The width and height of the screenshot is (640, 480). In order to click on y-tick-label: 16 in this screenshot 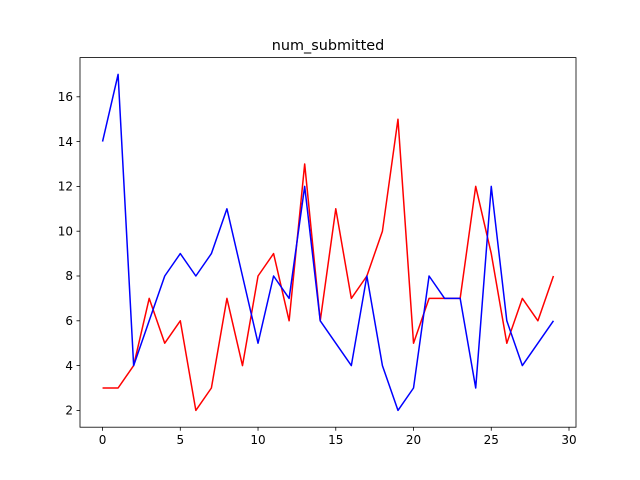, I will do `click(65, 97)`.